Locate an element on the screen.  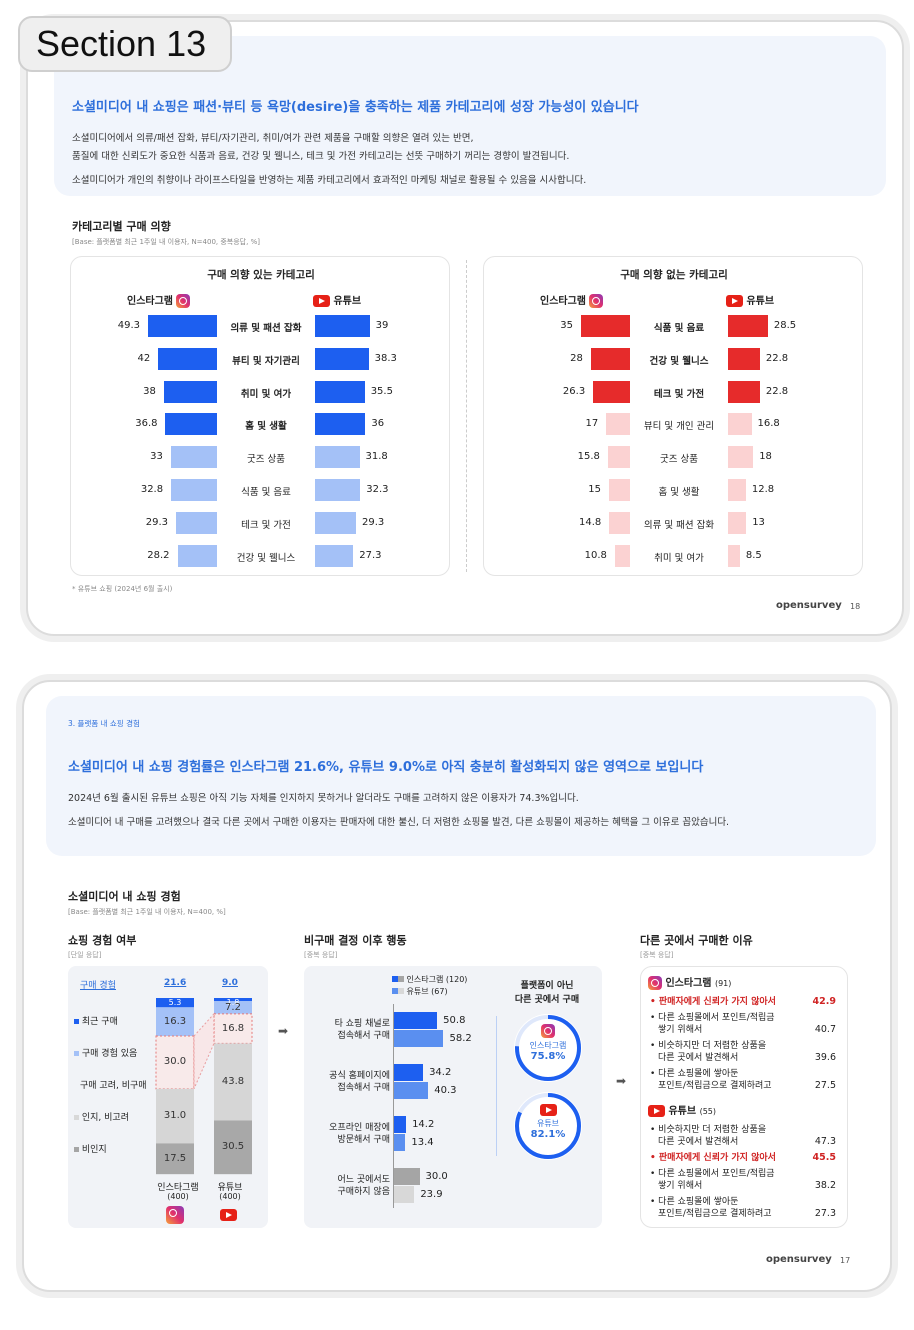
progress-ring is located at coordinates (548, 1048).